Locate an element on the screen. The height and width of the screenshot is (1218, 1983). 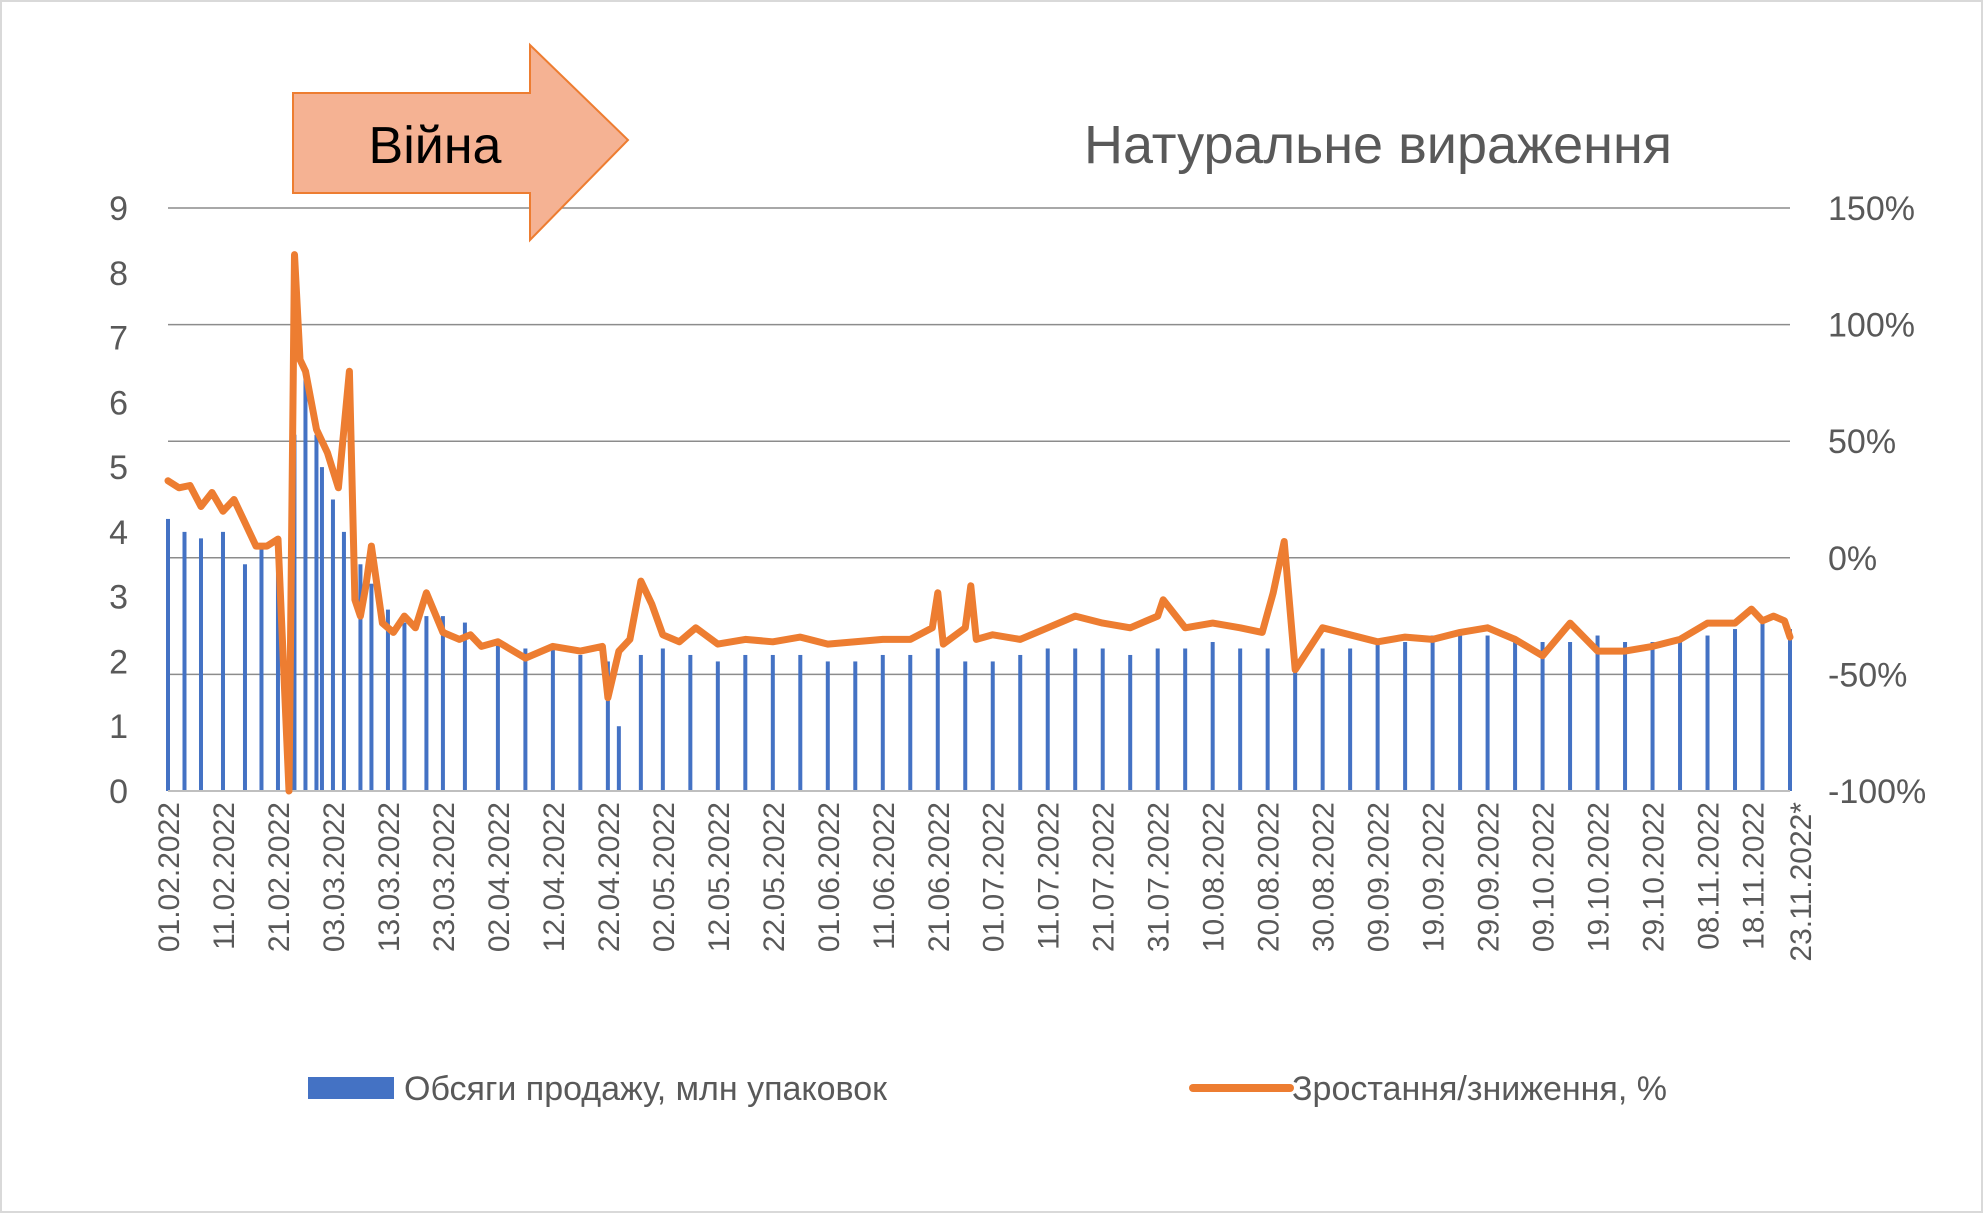
x-tick-label: 21.02.2022 is located at coordinates (279, 877).